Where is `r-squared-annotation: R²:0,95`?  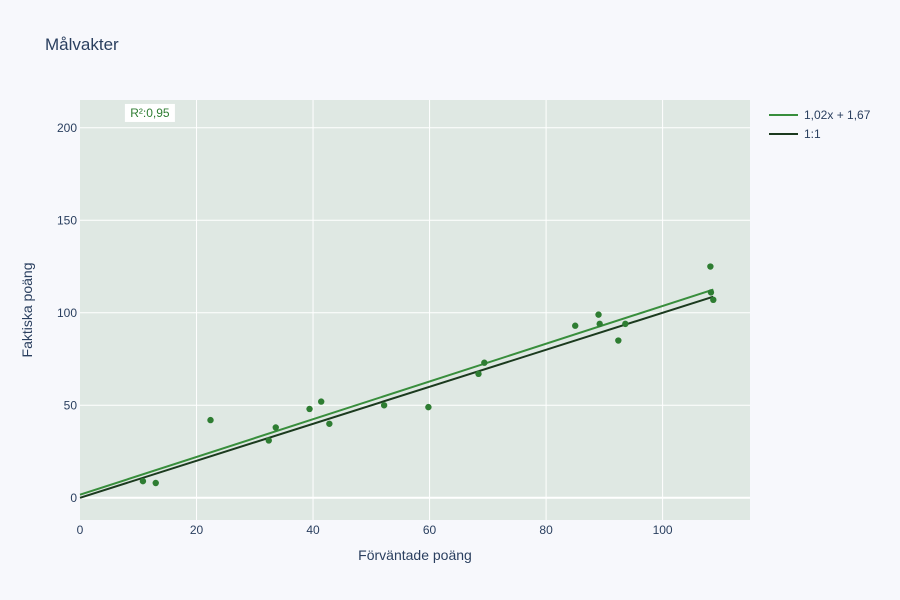 r-squared-annotation: R²:0,95 is located at coordinates (150, 113).